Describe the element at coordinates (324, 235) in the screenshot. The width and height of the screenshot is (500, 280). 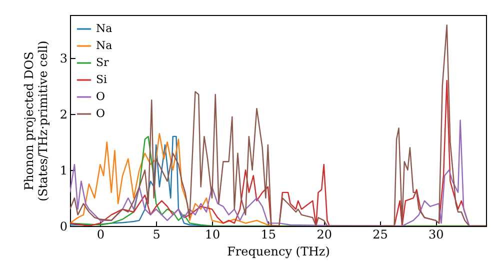
I see `x-tick-label: 20` at that location.